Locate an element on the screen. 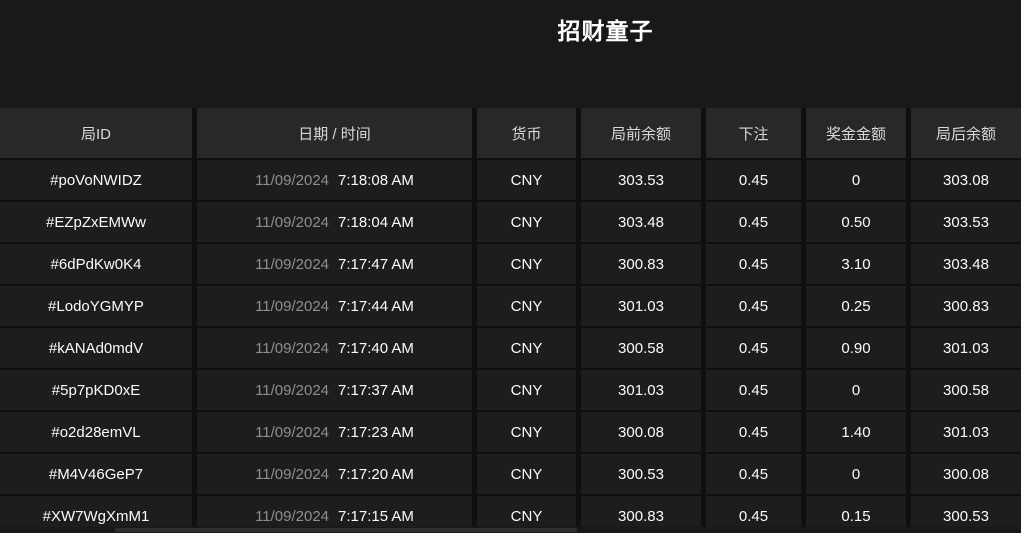 The height and width of the screenshot is (533, 1021). cell-datetime: 11/09/2024 7:17:20 AM is located at coordinates (334, 474).